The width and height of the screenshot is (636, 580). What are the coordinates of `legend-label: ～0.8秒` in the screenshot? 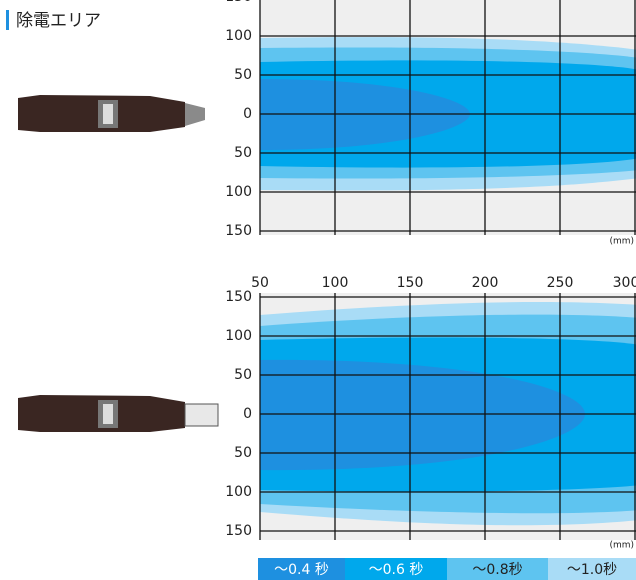 It's located at (497, 570).